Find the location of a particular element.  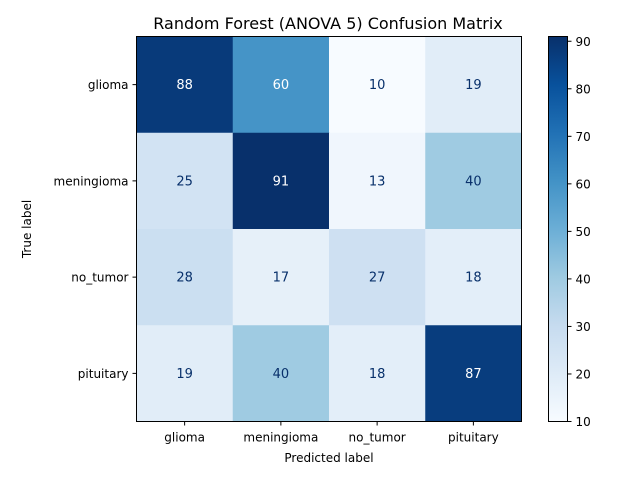

y-tick-label: glioma is located at coordinates (108, 85).